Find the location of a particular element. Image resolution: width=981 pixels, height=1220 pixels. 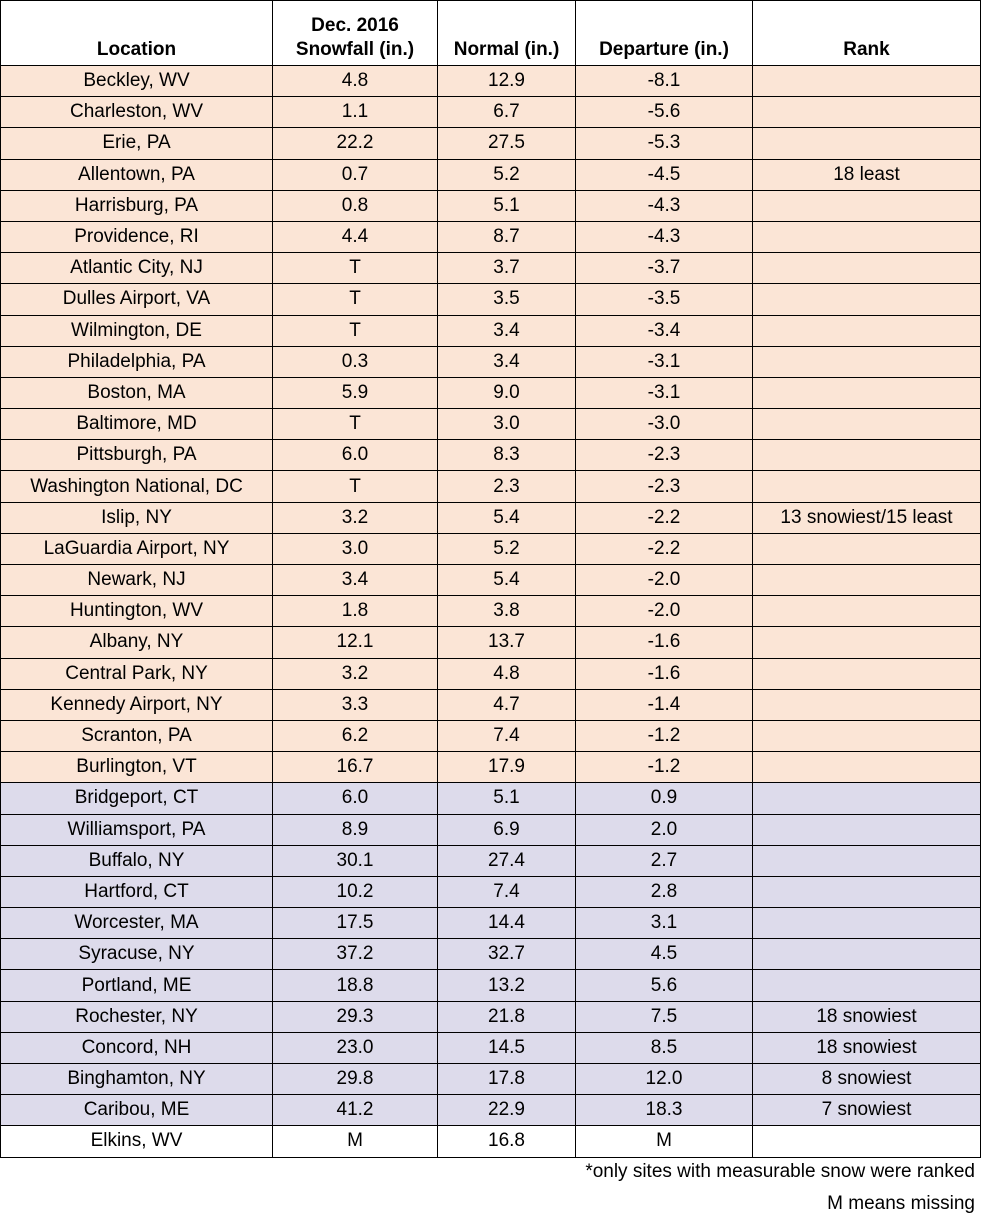

table-cell: 18.8 is located at coordinates (355, 985).